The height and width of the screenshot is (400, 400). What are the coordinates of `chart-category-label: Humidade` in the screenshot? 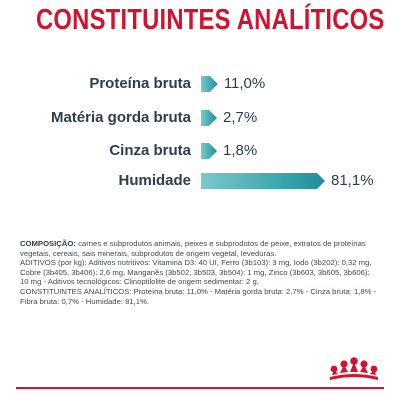 It's located at (154, 180).